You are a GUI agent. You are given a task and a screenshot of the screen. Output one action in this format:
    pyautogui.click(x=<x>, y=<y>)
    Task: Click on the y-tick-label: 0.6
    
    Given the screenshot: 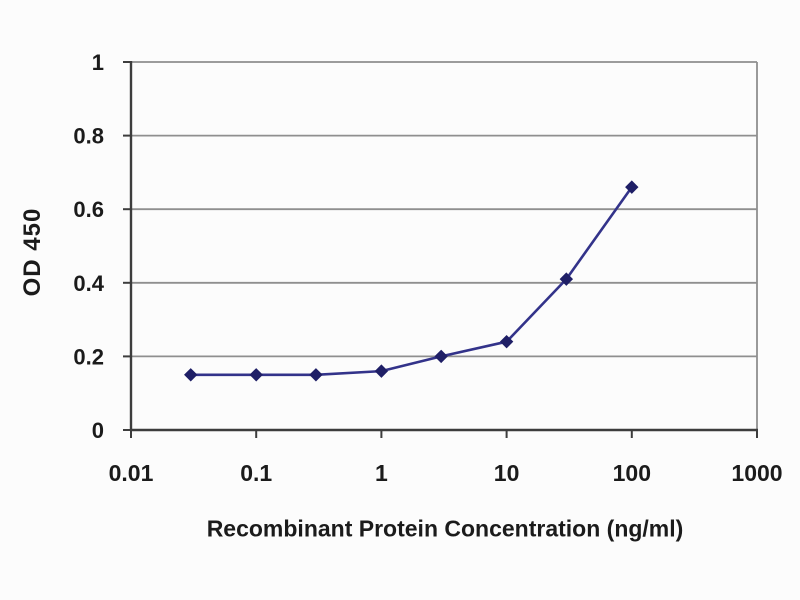 What is the action you would take?
    pyautogui.click(x=88, y=209)
    